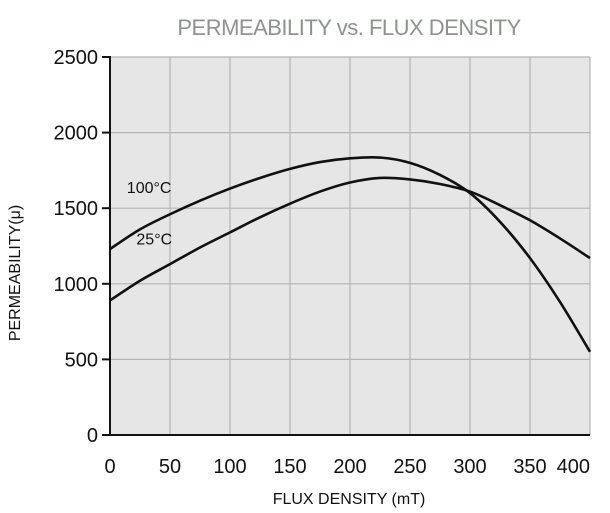 The width and height of the screenshot is (610, 513). I want to click on x-tick-label: 250, so click(409, 467).